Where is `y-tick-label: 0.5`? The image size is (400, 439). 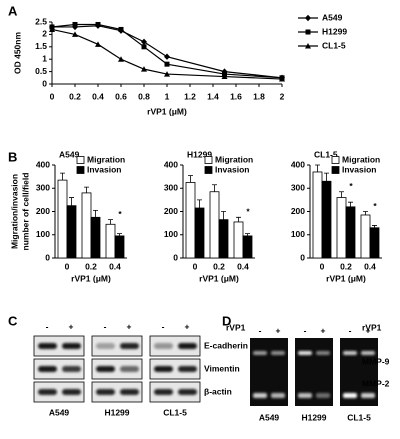
y-tick-label: 0.5 is located at coordinates (41, 71).